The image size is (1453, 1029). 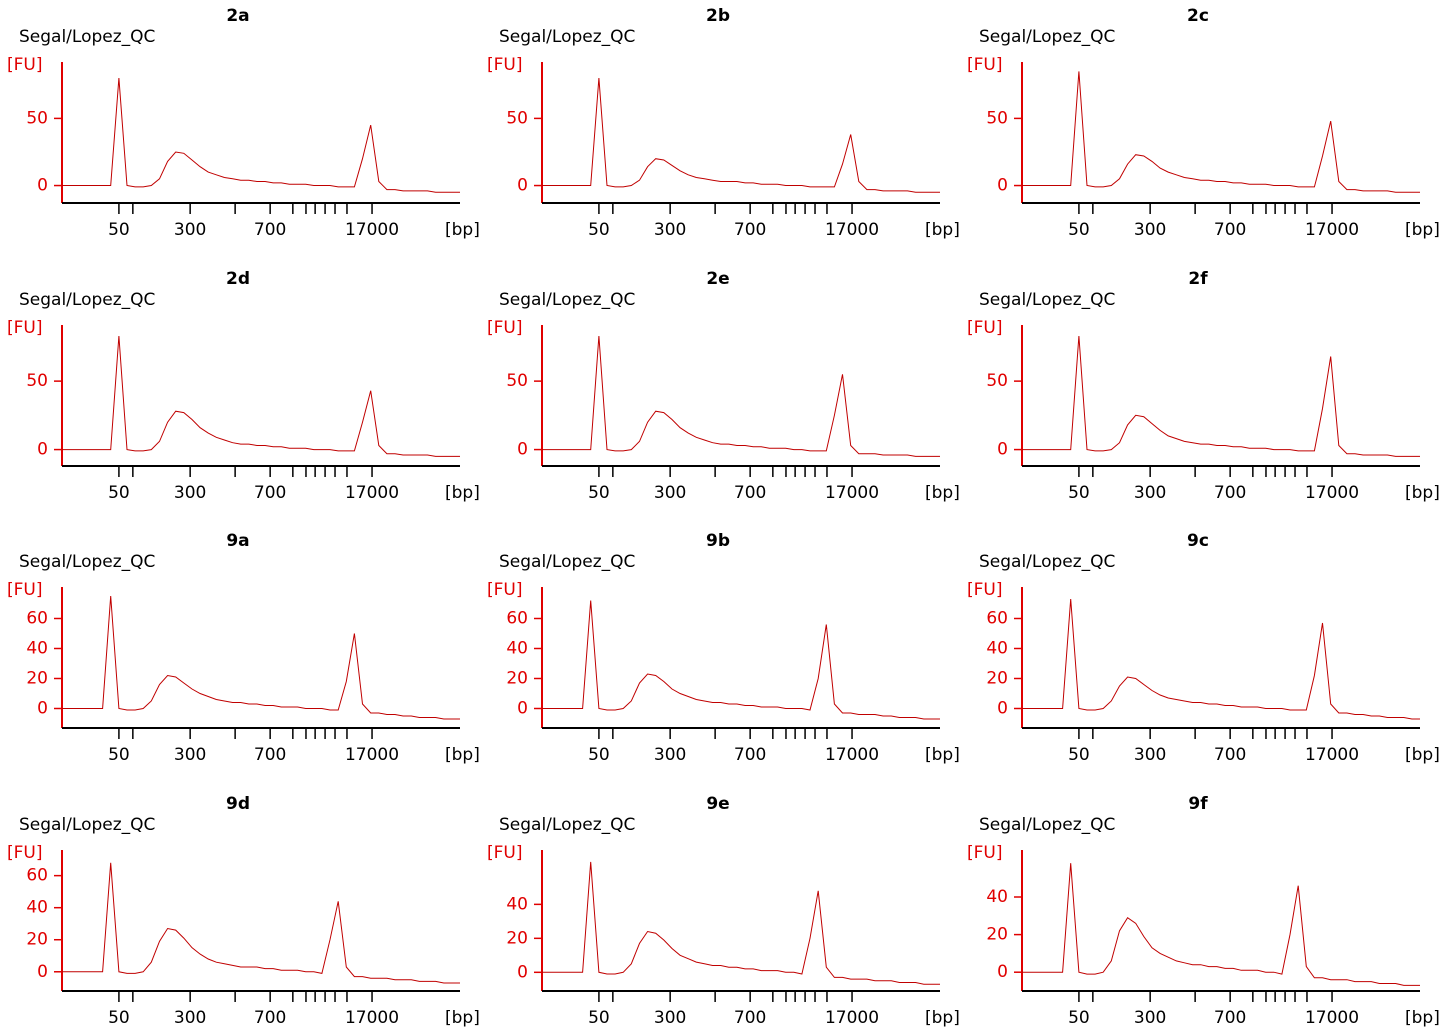 I want to click on panel: 2a Segal/Lopez_QC [FU] [bp] 50 300 700 17000 0 50, so click(x=243, y=123).